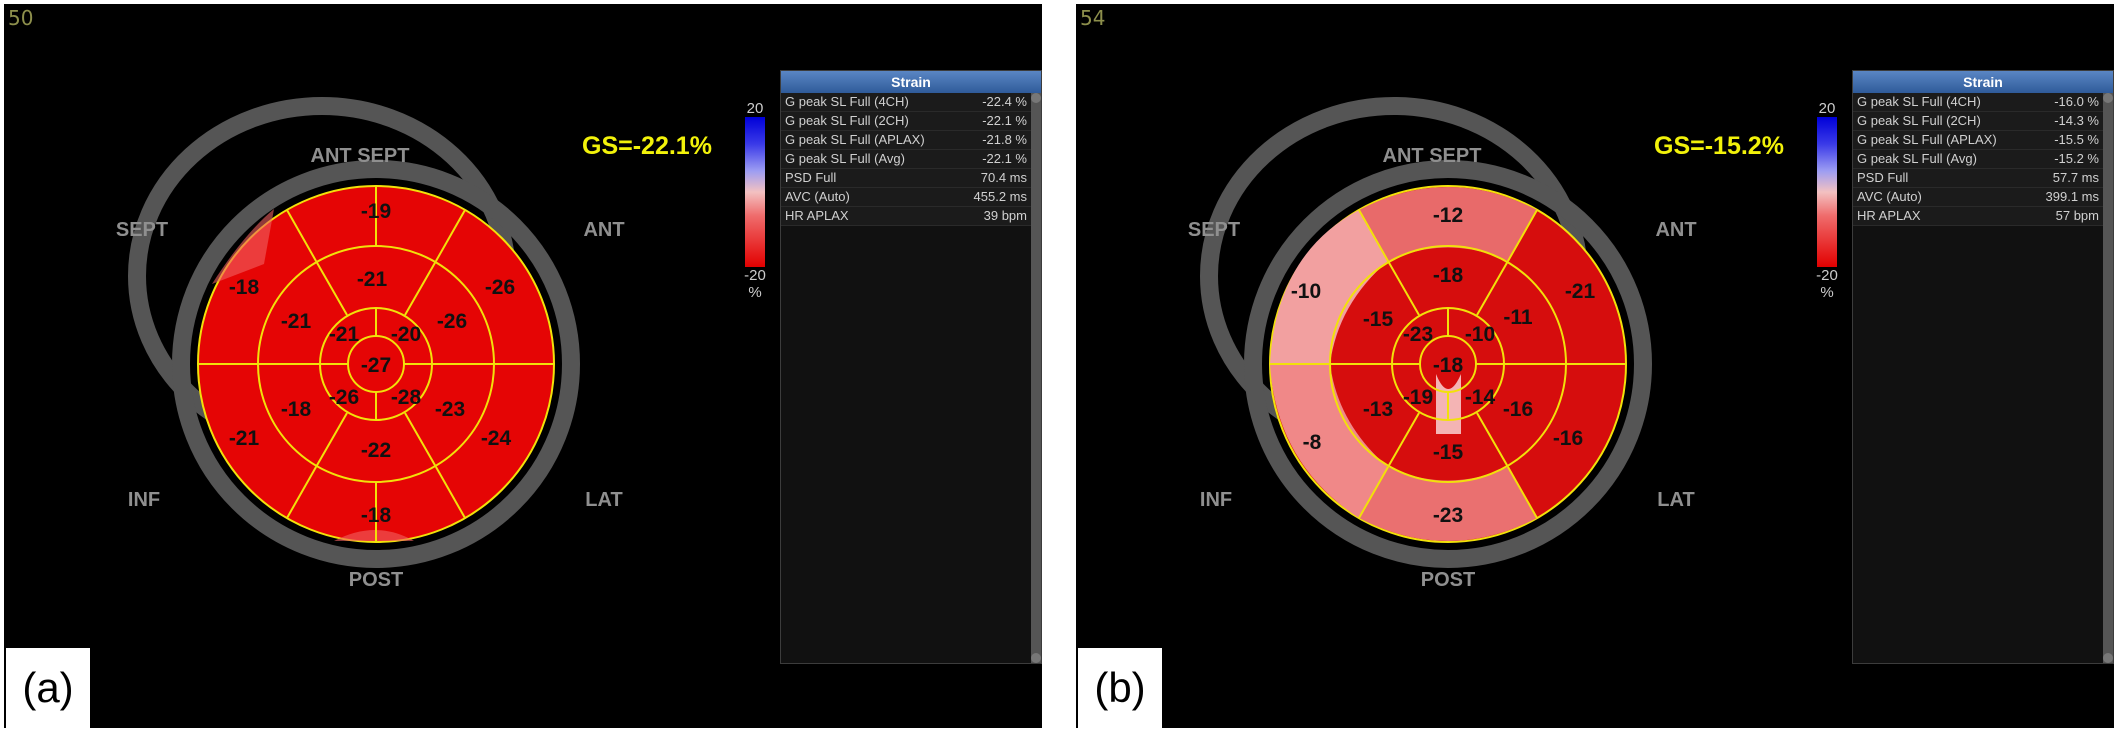 Image resolution: width=2118 pixels, height=733 pixels. I want to click on table-row: G peak SL Full (Avg) -15.2 %, so click(1978, 159).